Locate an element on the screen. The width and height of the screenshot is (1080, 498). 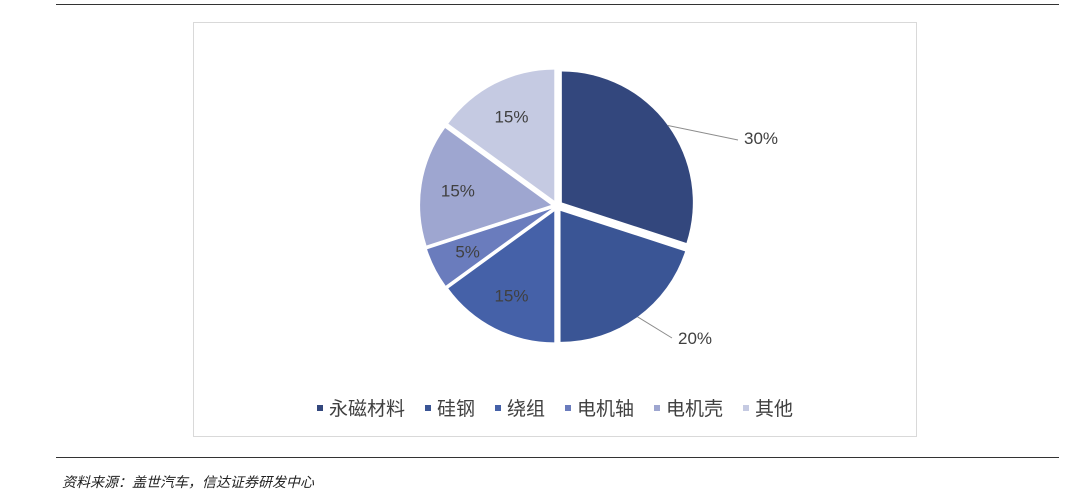
legend-label: 其他 is located at coordinates (774, 409).